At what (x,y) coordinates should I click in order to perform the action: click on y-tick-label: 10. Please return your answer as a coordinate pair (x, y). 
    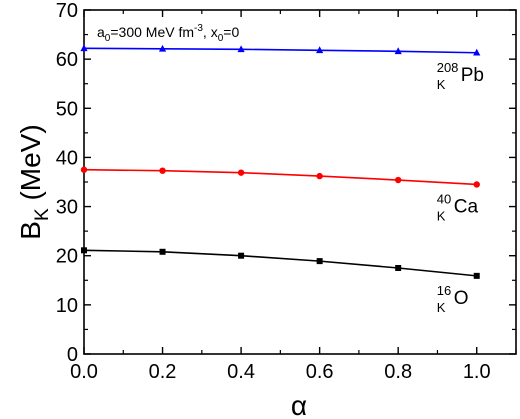
    Looking at the image, I should click on (67, 306).